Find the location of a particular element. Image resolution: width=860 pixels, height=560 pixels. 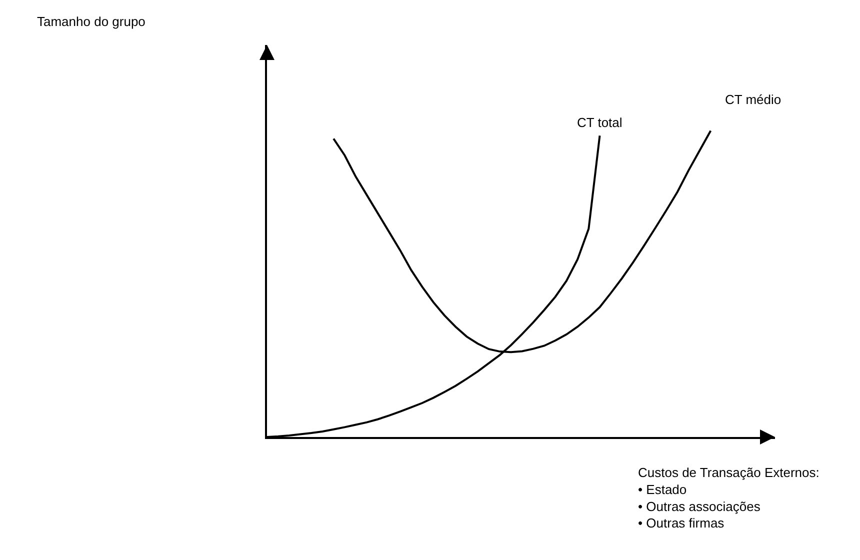

text: CT médio is located at coordinates (753, 99).